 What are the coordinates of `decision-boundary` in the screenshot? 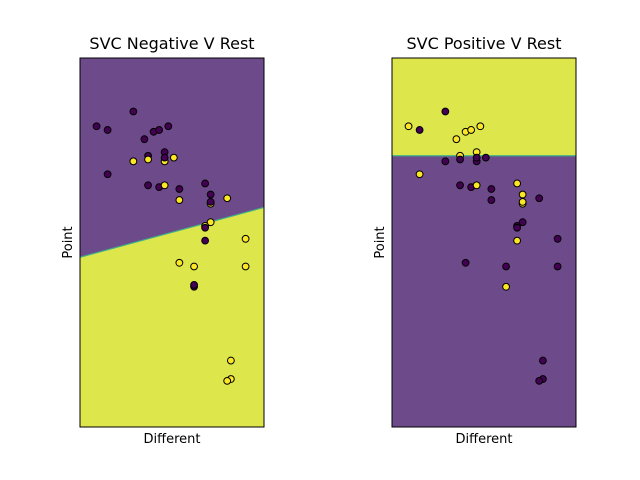 It's located at (172, 232).